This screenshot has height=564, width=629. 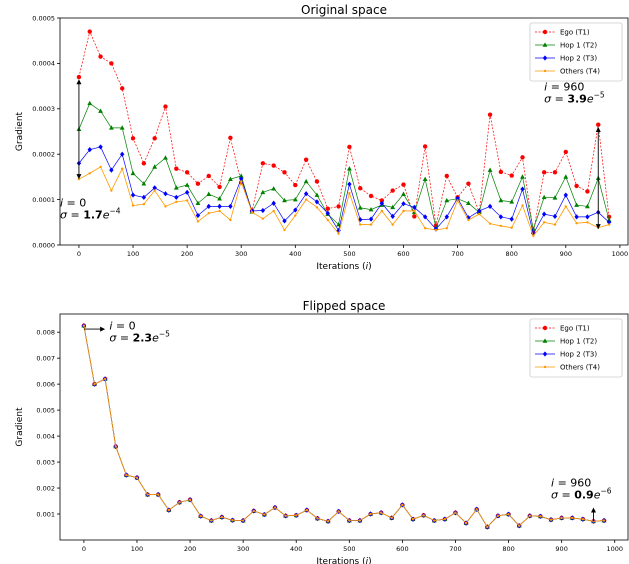 I want to click on annotation-arrow-head-top, so click(x=79, y=82).